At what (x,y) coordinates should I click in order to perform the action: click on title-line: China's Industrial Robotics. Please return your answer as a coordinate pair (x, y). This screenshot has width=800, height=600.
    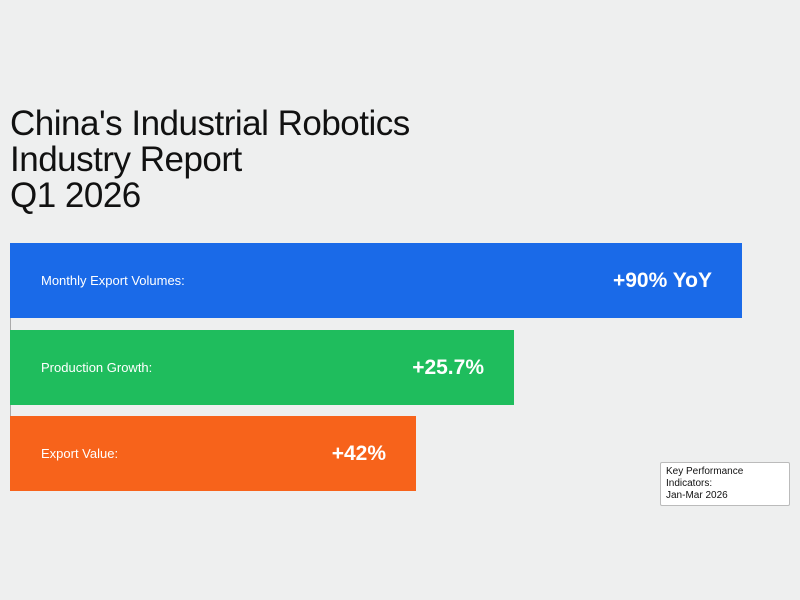
    Looking at the image, I should click on (210, 123).